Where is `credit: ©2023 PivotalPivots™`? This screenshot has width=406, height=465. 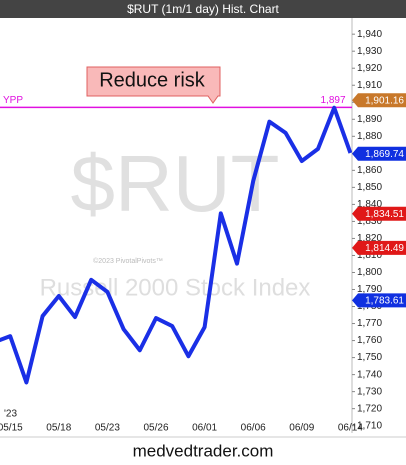 credit: ©2023 PivotalPivots™ is located at coordinates (128, 261).